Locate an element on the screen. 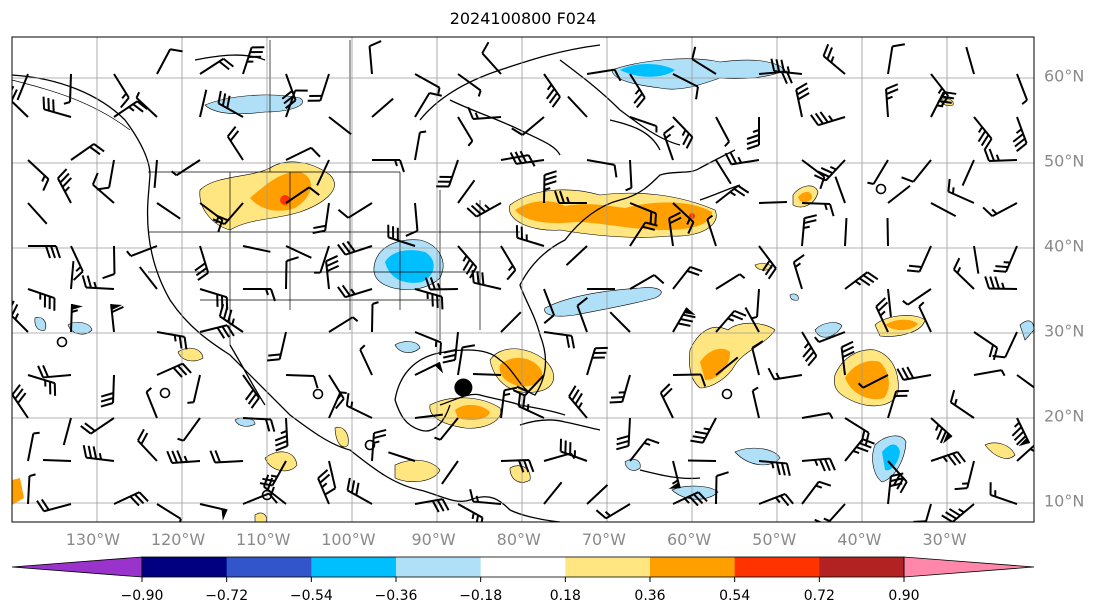 The height and width of the screenshot is (615, 1105). latitude-labels: 60°N 50°N 40°N 30°N 20°N 10°N is located at coordinates (1064, 288).